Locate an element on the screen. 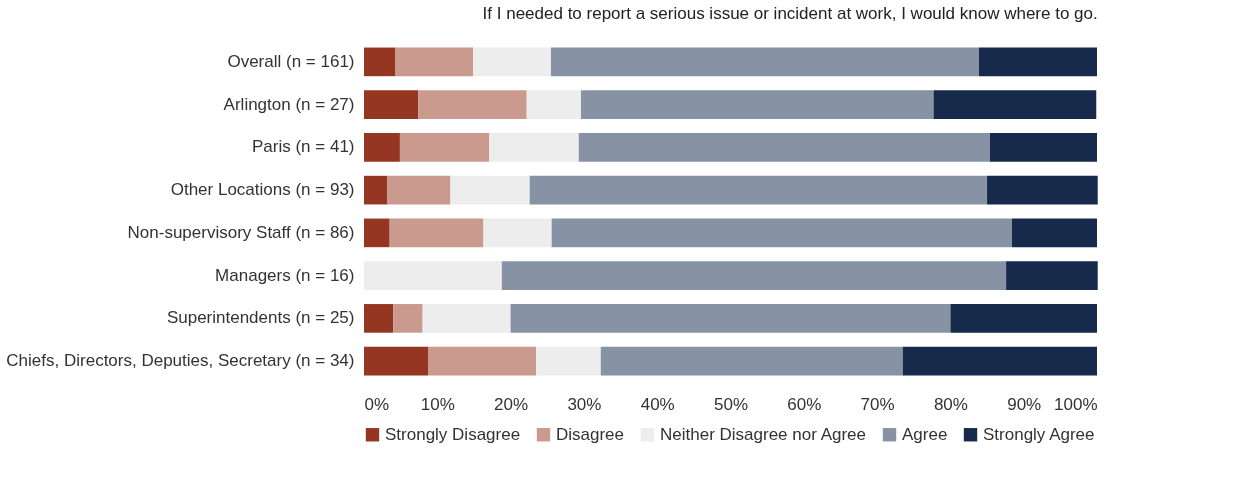 The width and height of the screenshot is (1255, 482). x-tick-label: 100% is located at coordinates (1076, 404).